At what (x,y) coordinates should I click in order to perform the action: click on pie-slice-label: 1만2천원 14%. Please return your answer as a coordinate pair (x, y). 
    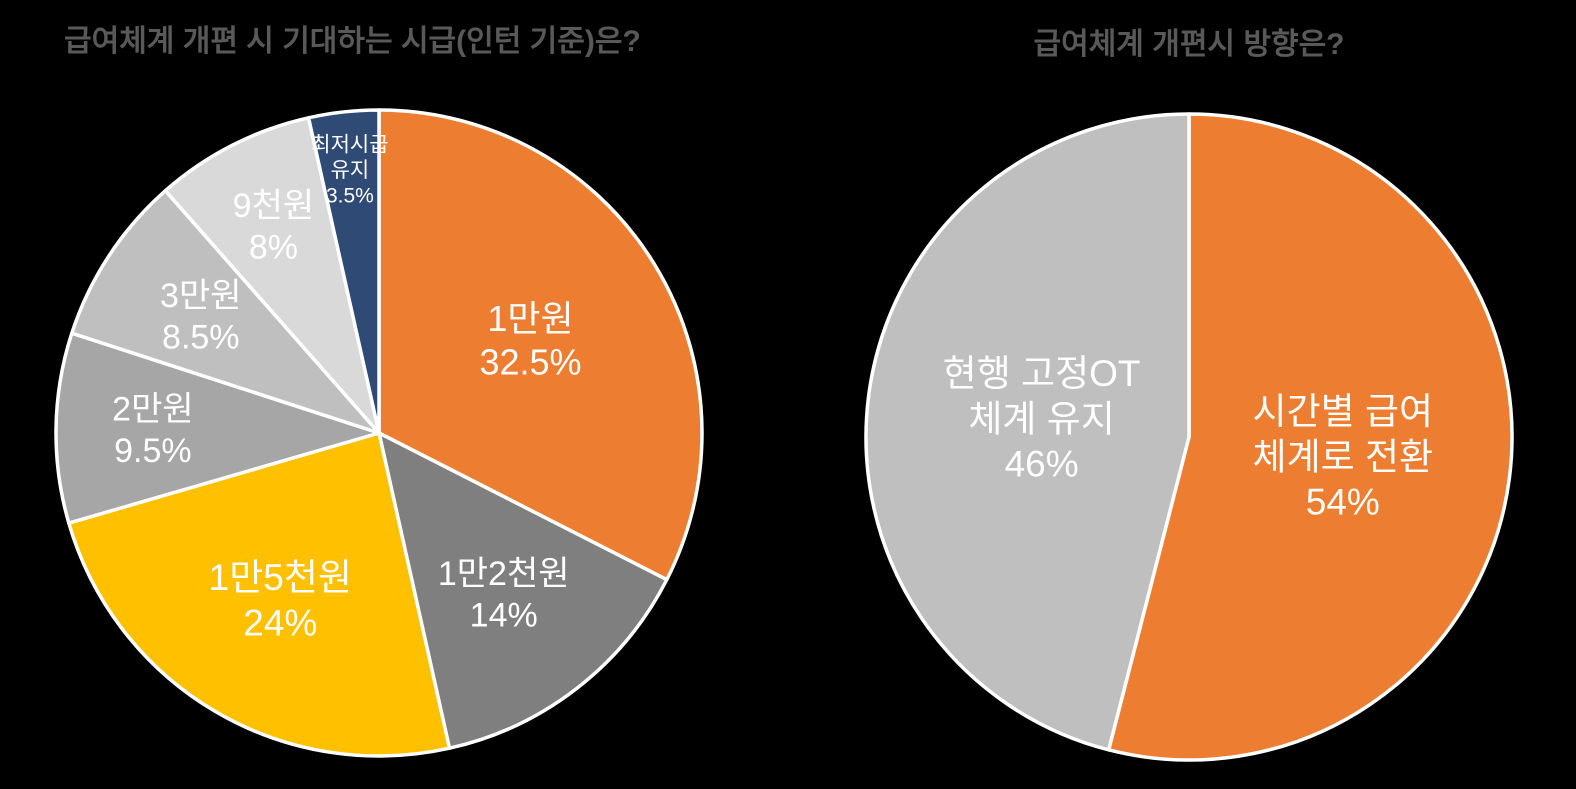
    Looking at the image, I should click on (504, 595).